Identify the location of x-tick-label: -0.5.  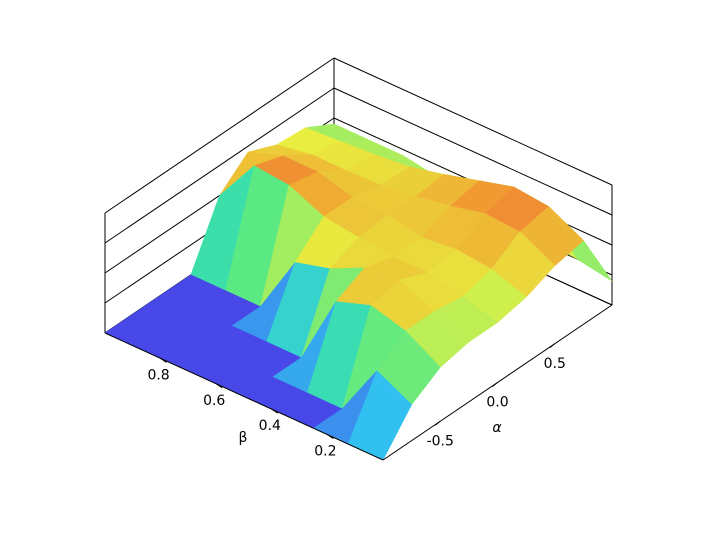
(440, 441).